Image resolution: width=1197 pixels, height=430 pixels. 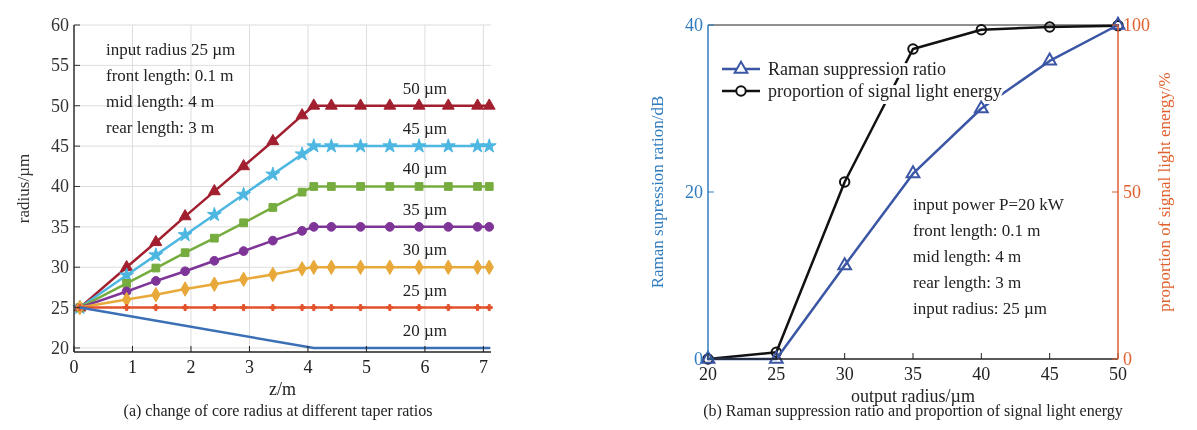 I want to click on x-tick-label: 3, so click(x=249, y=367).